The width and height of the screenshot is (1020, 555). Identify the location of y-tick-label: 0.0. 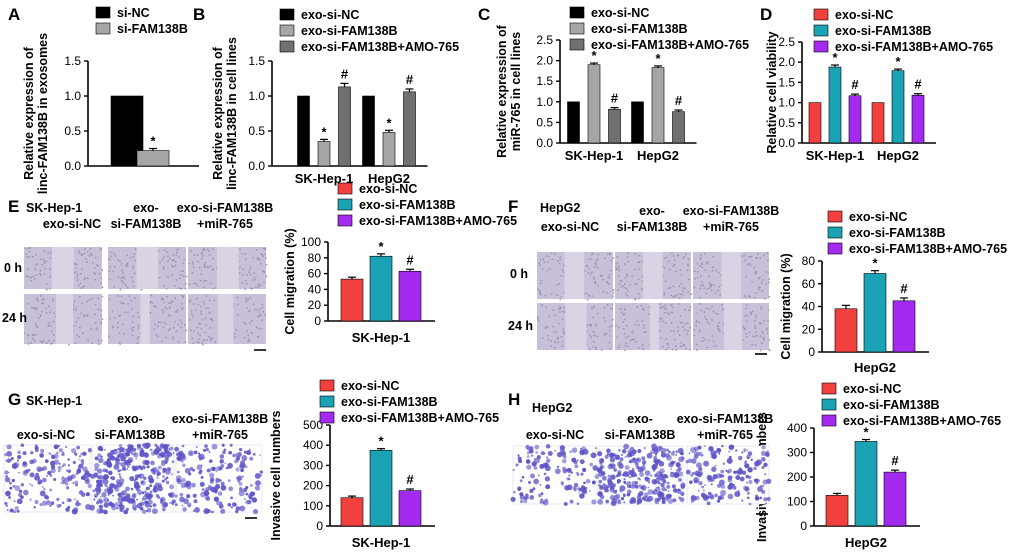
(72, 166).